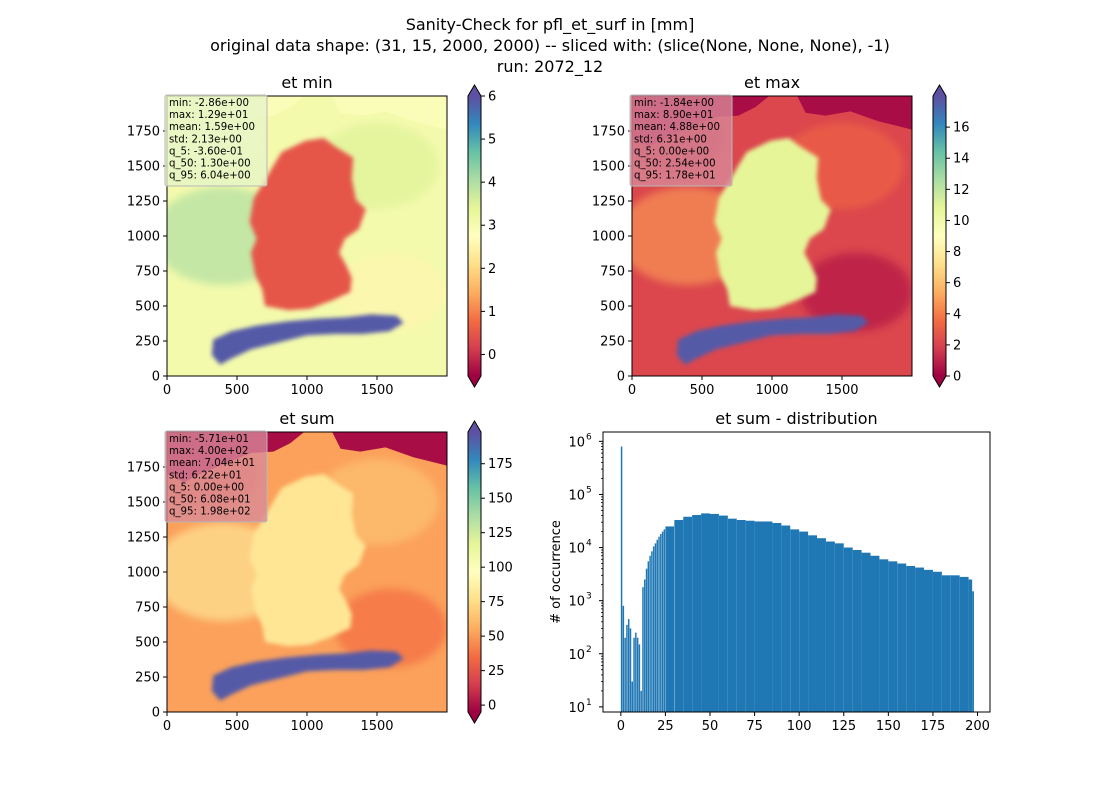 This screenshot has height=800, width=1100. Describe the element at coordinates (208, 115) in the screenshot. I see `stats-line-0-1: max: 1.29e+01` at that location.